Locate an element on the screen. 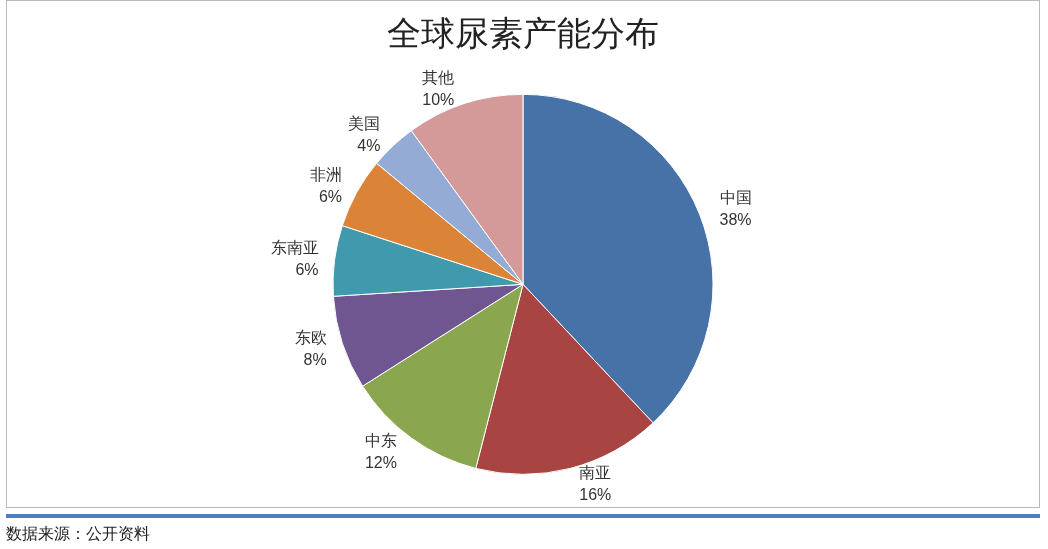 The width and height of the screenshot is (1048, 549). slice-label: 非洲 is located at coordinates (326, 174).